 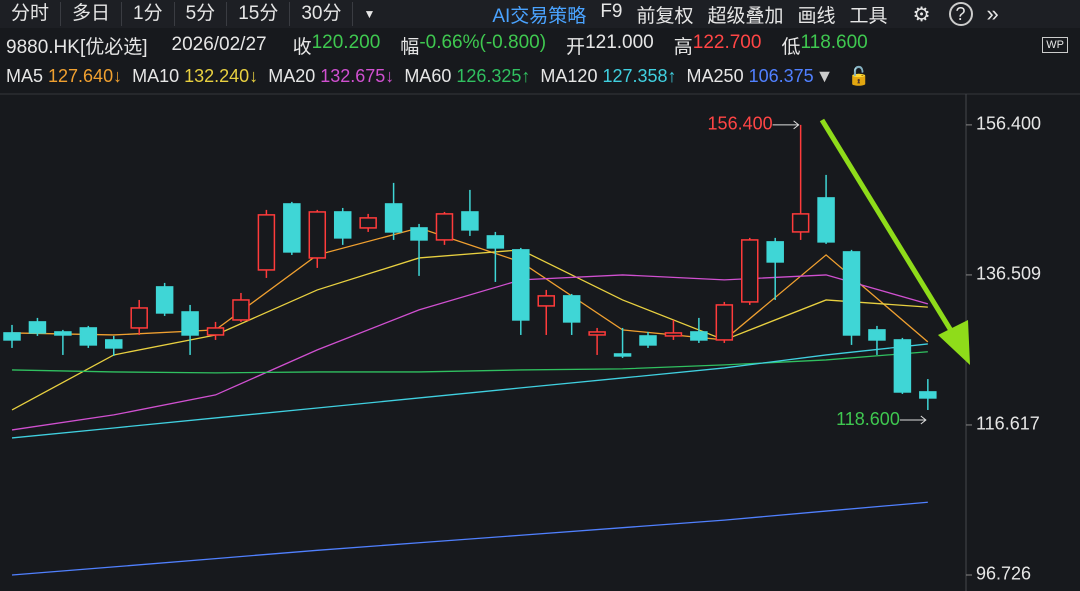 I want to click on legend-value: 127.640↓, so click(x=85, y=75).